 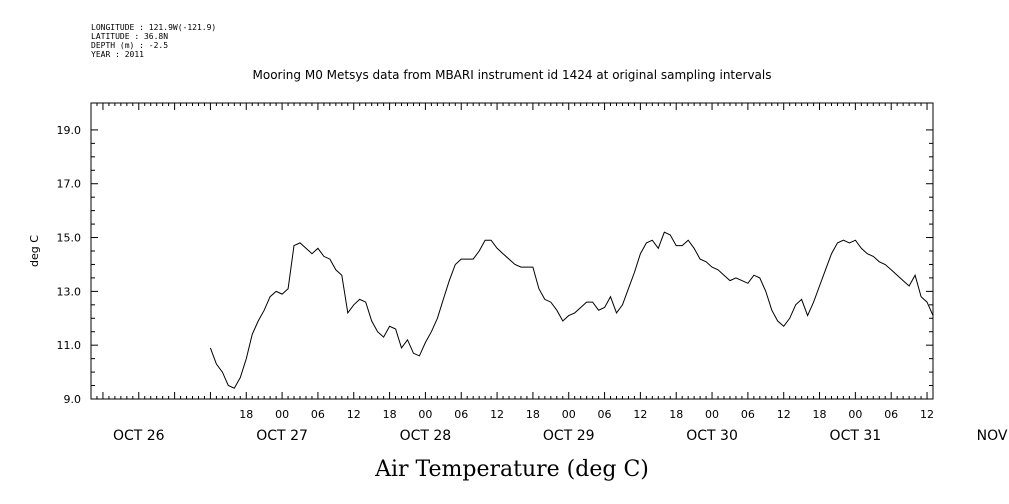 I want to click on x-date-label: OCT 31, so click(x=856, y=436).